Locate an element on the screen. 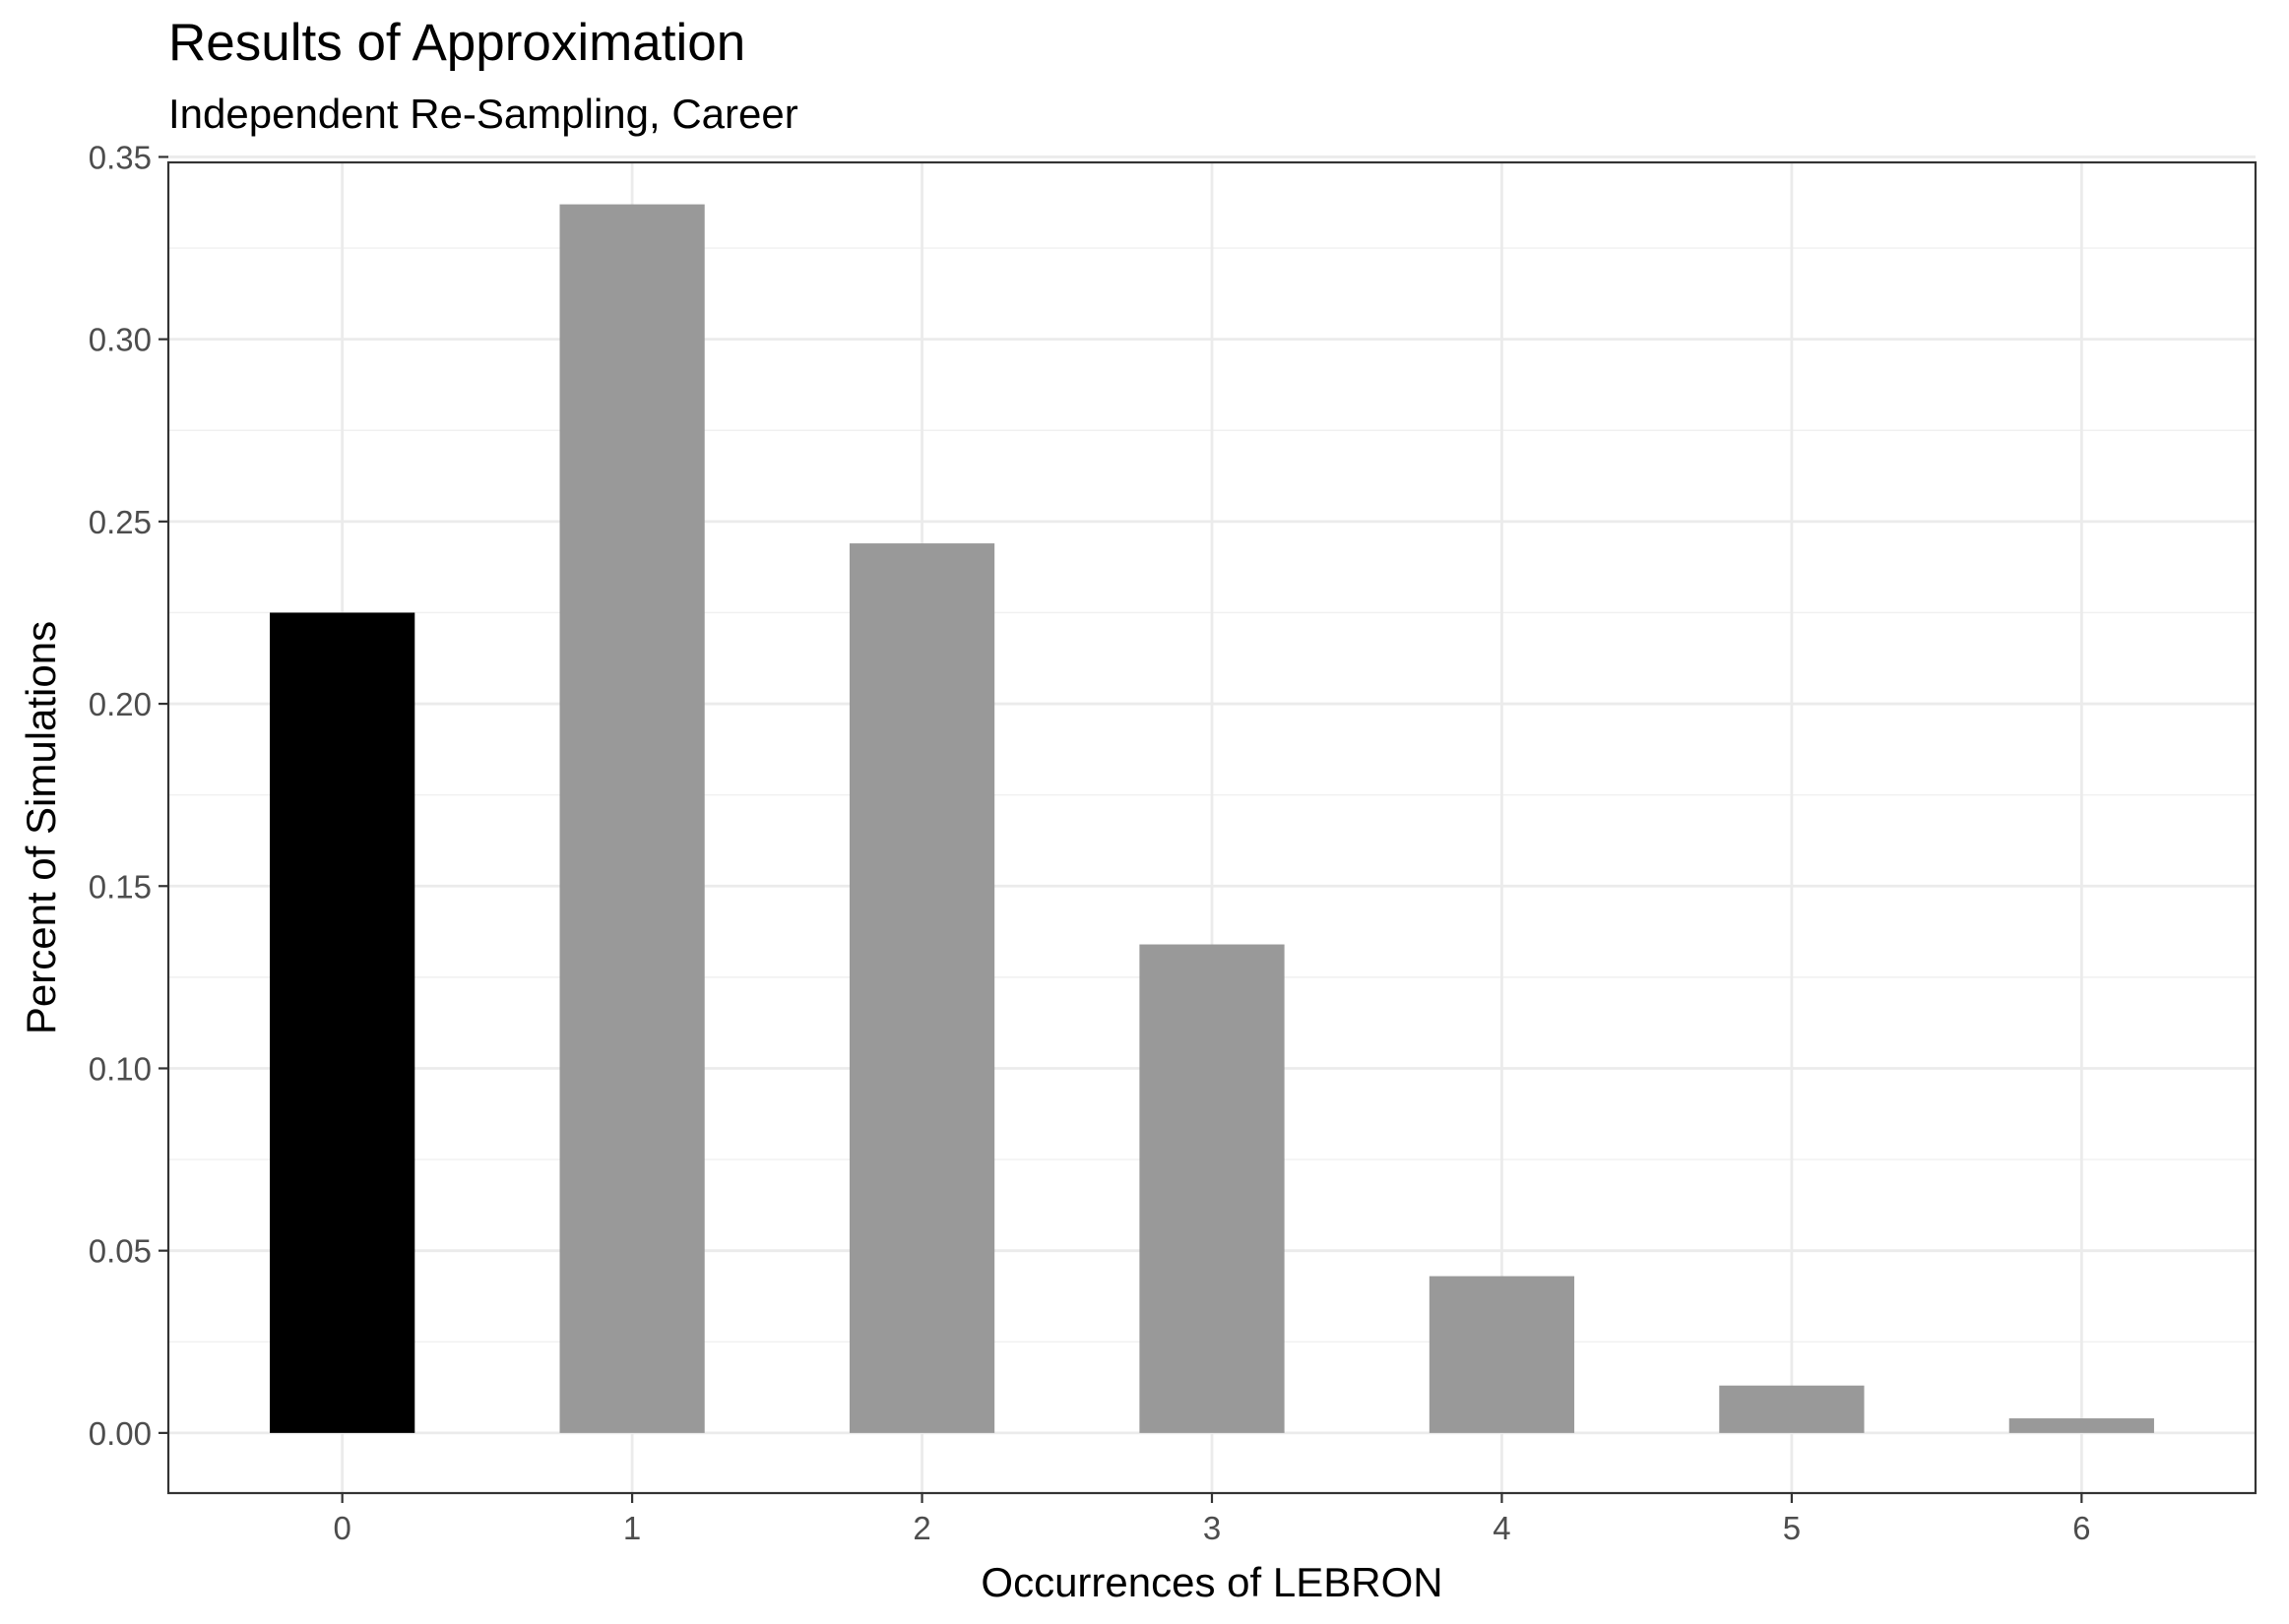  y-tick-label: 0.00 is located at coordinates (120, 1433).